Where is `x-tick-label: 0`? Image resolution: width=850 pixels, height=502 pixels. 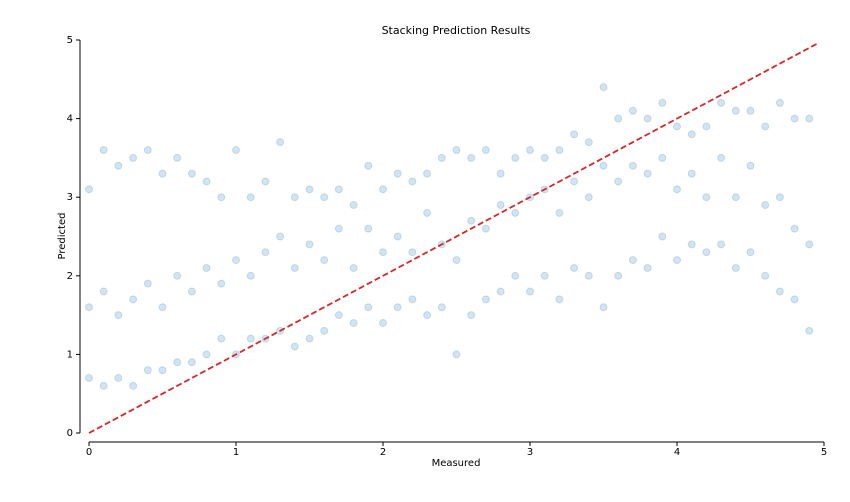 x-tick-label: 0 is located at coordinates (89, 452).